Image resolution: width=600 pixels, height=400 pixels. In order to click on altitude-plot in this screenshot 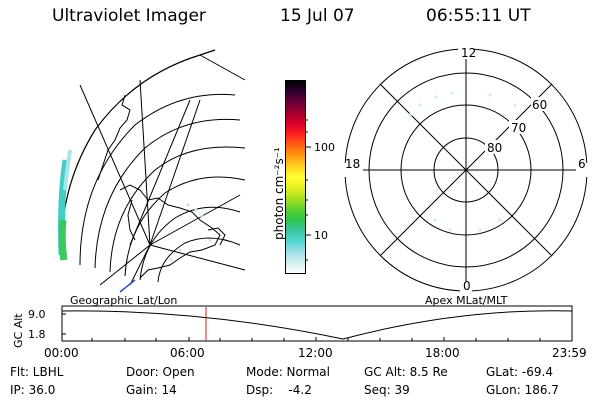, I will do `click(317, 323)`.